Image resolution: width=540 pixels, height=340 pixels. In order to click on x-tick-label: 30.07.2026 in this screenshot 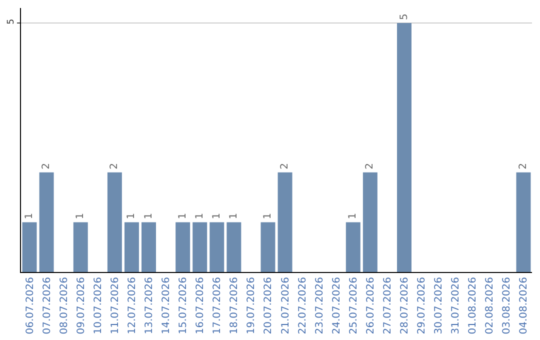, I will do `click(439, 305)`.